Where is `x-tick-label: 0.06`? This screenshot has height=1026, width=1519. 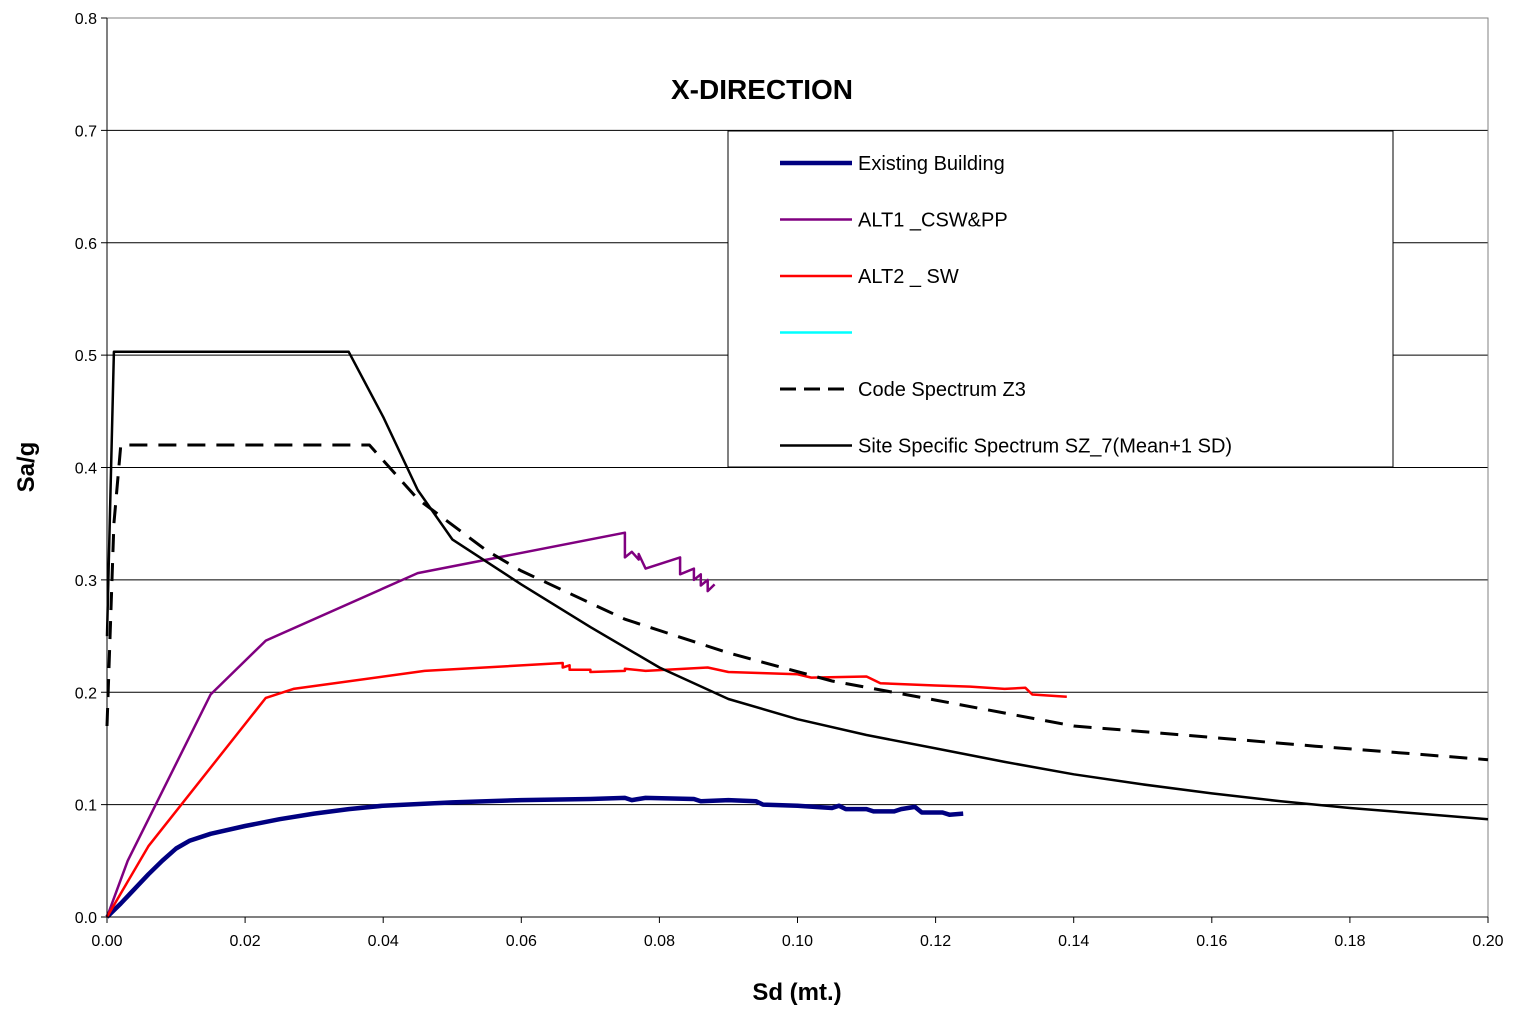
x-tick-label: 0.06 is located at coordinates (521, 941).